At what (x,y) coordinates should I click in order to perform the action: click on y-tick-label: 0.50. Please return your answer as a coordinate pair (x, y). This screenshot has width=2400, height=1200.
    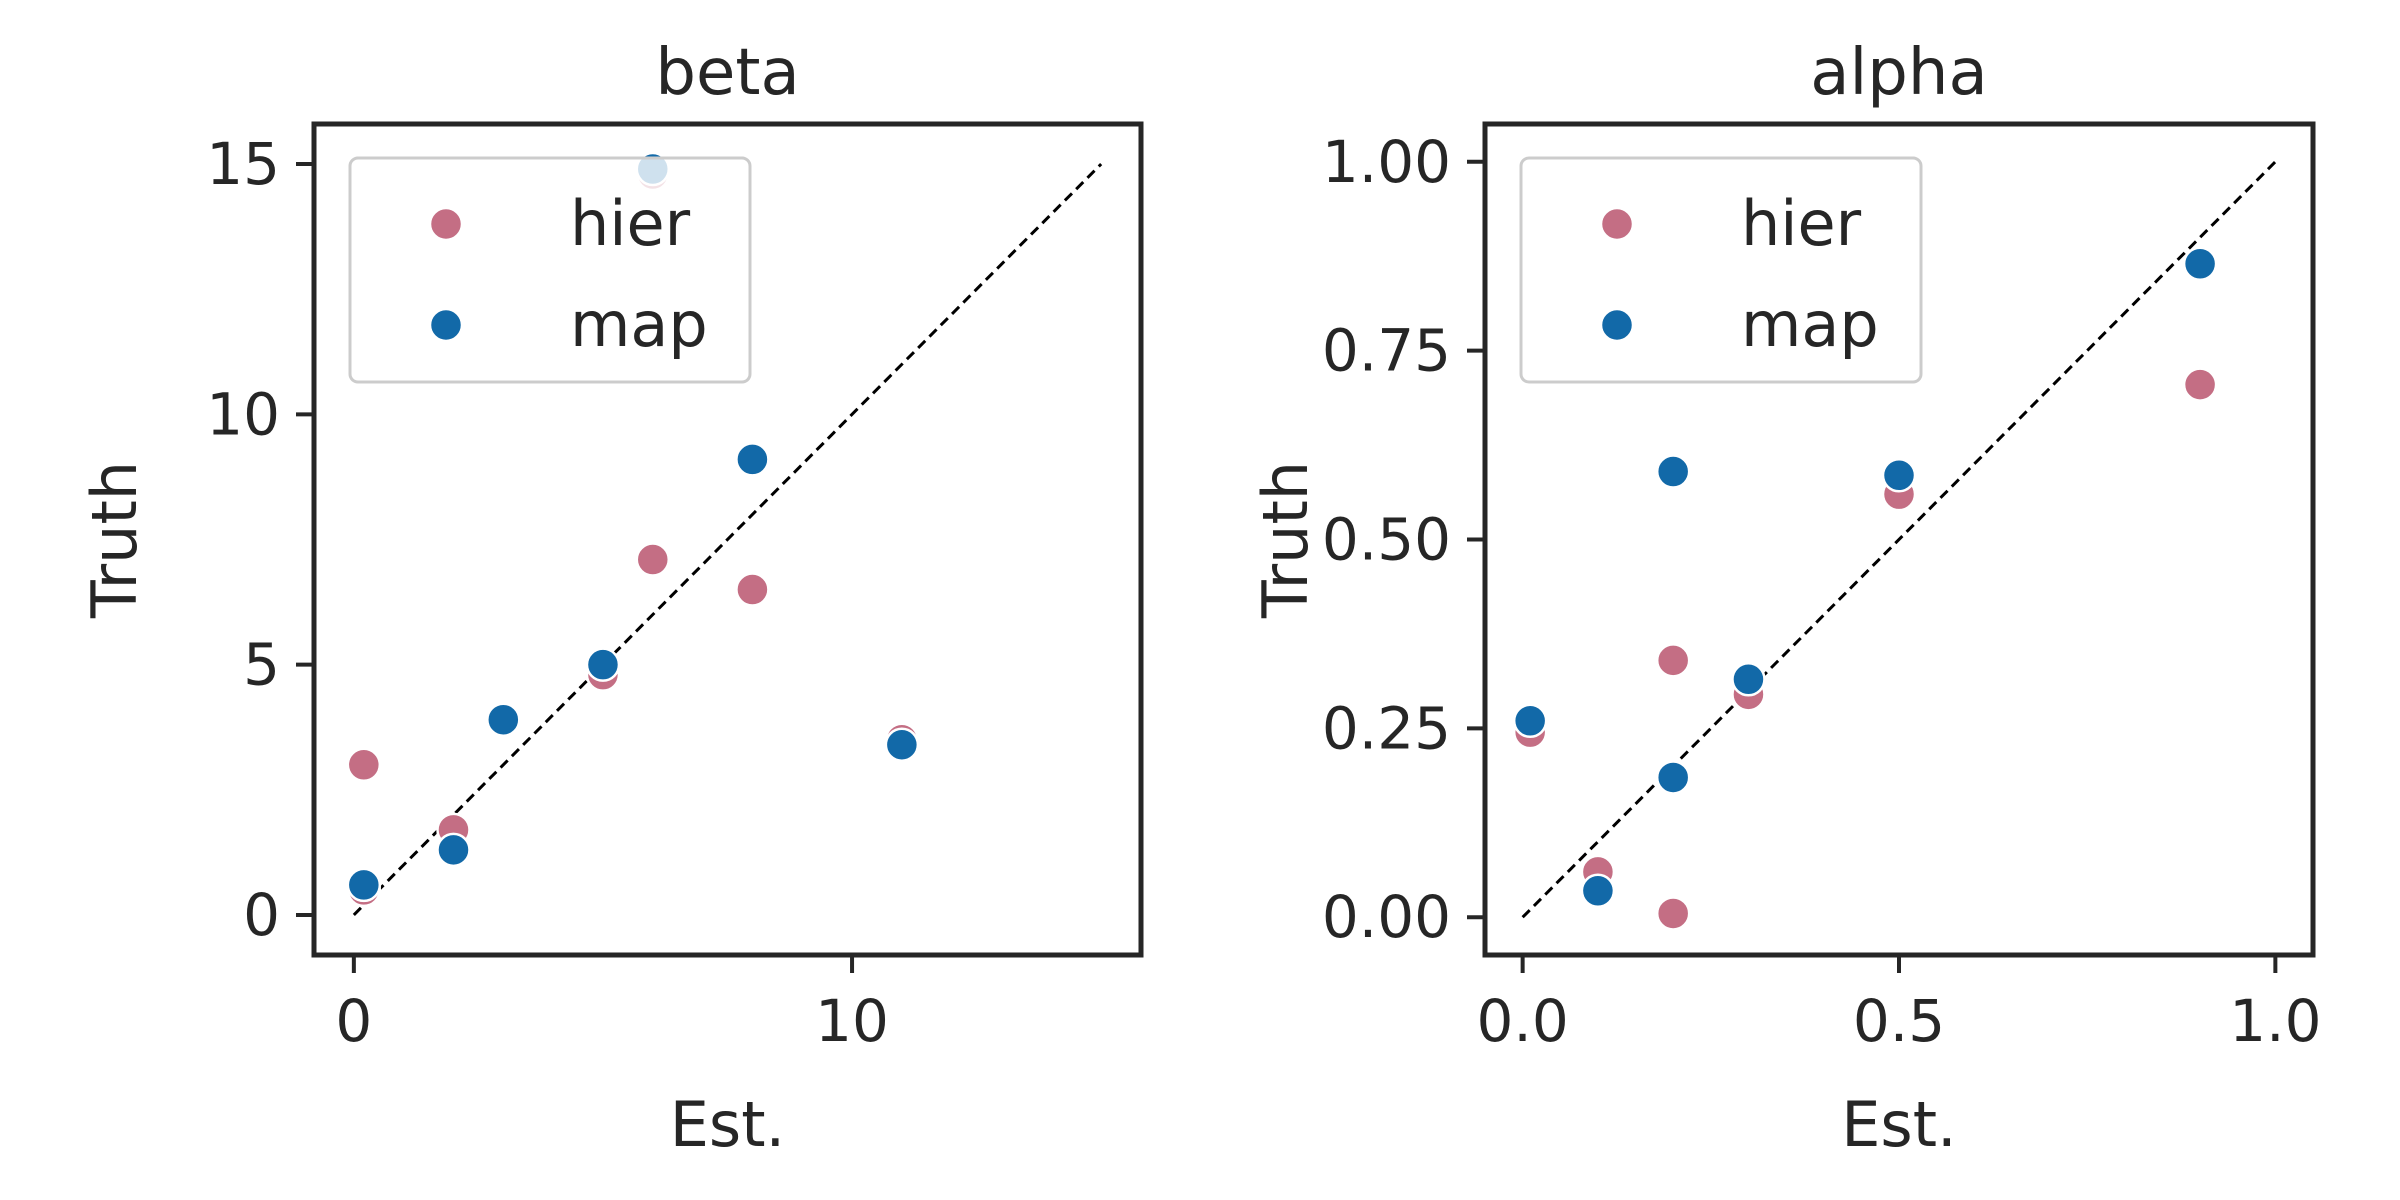
    Looking at the image, I should click on (1386, 540).